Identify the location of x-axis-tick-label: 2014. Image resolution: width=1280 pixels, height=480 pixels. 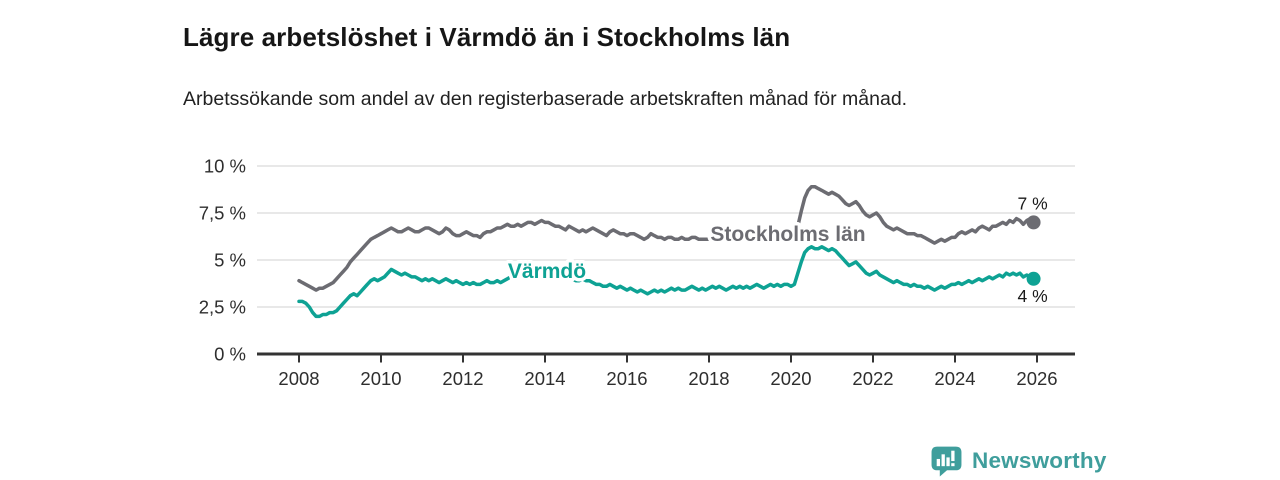
(544, 378).